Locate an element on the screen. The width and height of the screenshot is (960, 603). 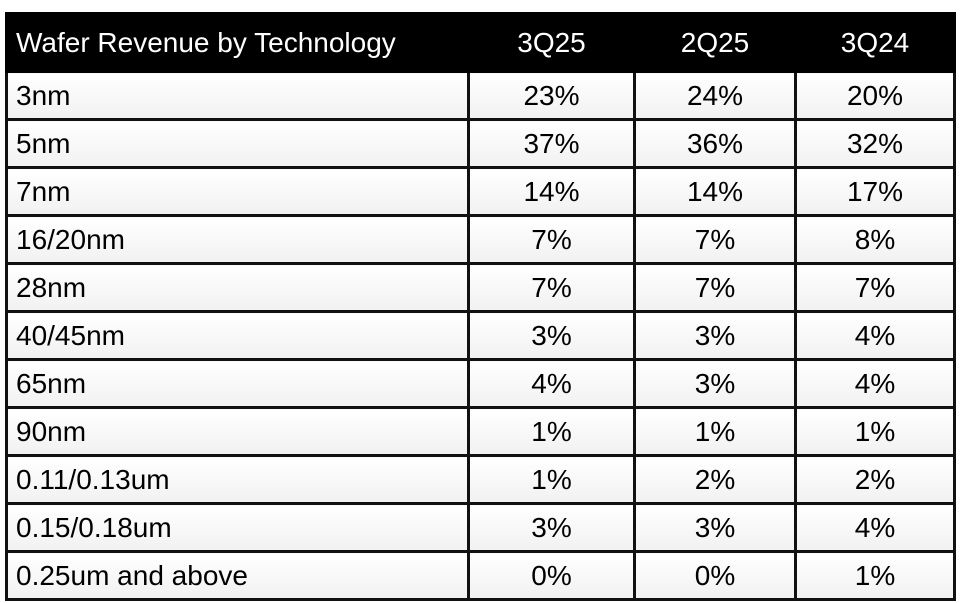
header-row: Wafer Revenue by Technology 3Q25 2Q25 3Q24 is located at coordinates (480, 42).